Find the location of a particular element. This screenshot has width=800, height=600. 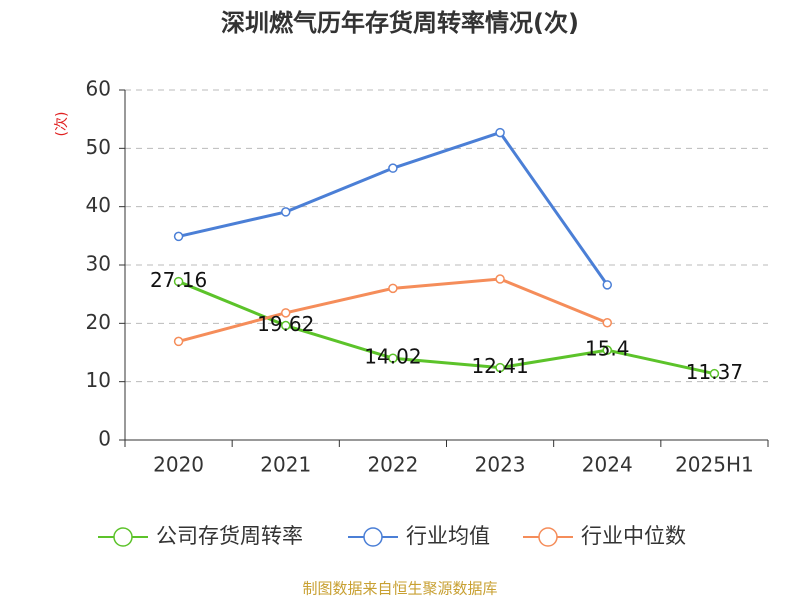

x-tick-label: 2020 is located at coordinates (178, 465).